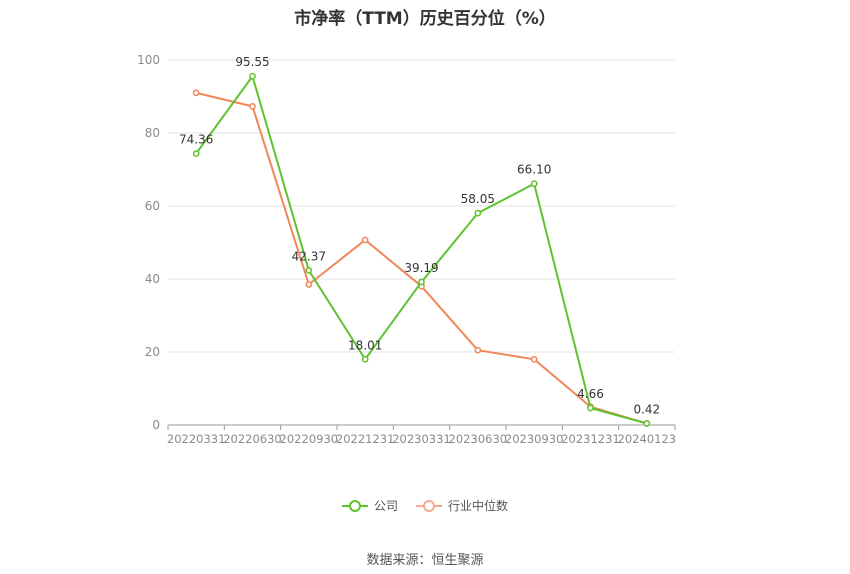  I want to click on legend-swatch-company, so click(354, 505).